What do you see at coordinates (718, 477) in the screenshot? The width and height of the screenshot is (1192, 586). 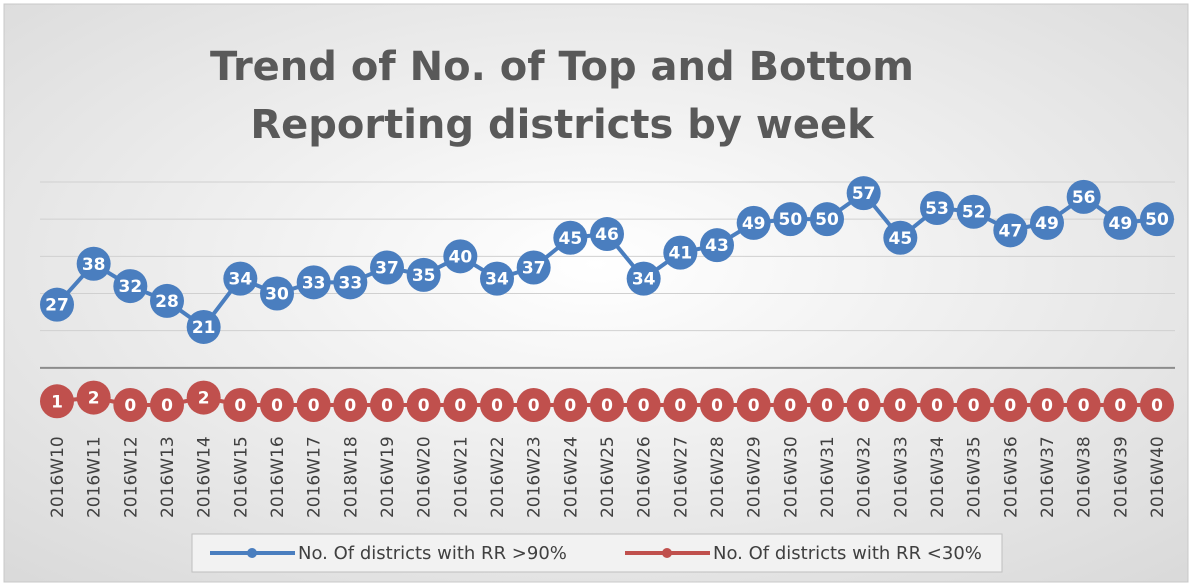 I see `x-tick-label: 2016W28` at bounding box center [718, 477].